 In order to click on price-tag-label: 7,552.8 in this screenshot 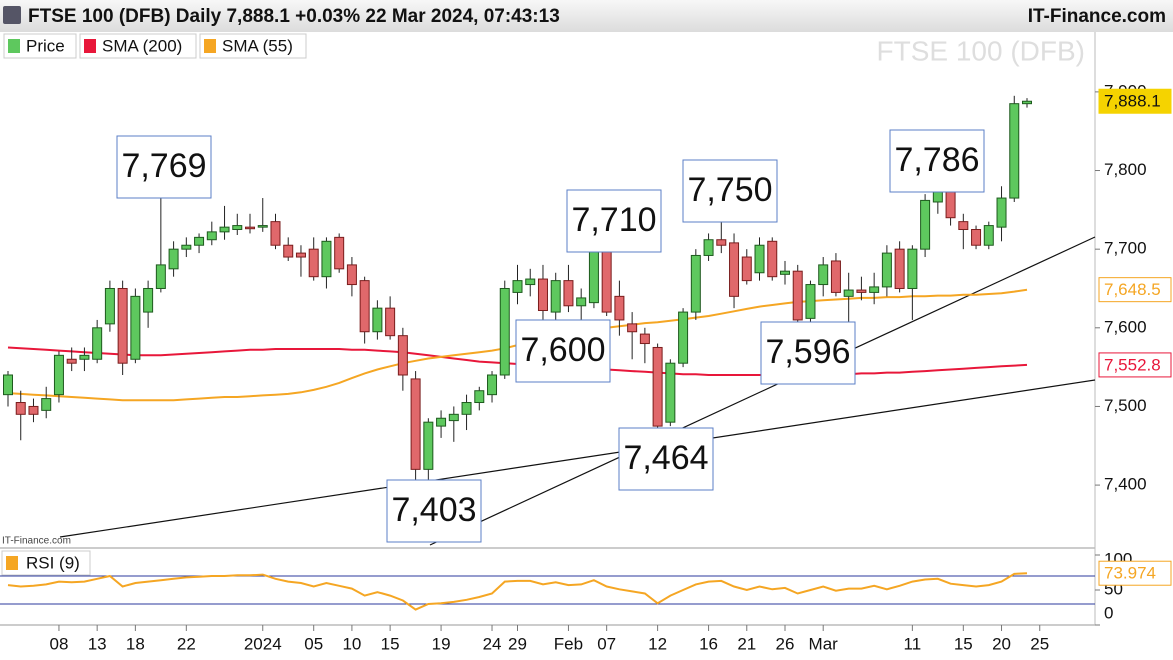, I will do `click(1132, 364)`.